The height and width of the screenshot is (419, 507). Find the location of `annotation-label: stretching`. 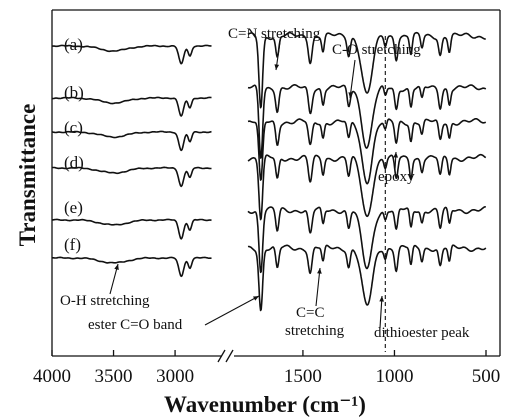

annotation-label: stretching is located at coordinates (315, 331).